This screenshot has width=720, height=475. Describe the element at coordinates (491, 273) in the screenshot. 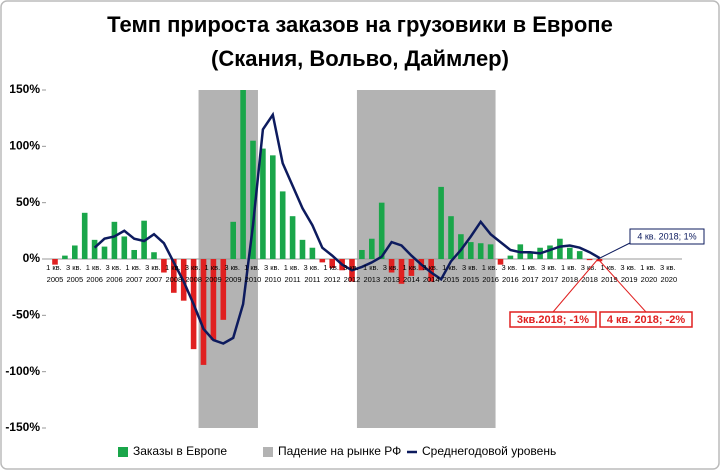

I see `x-tick-label: 1 кв. 2016` at that location.